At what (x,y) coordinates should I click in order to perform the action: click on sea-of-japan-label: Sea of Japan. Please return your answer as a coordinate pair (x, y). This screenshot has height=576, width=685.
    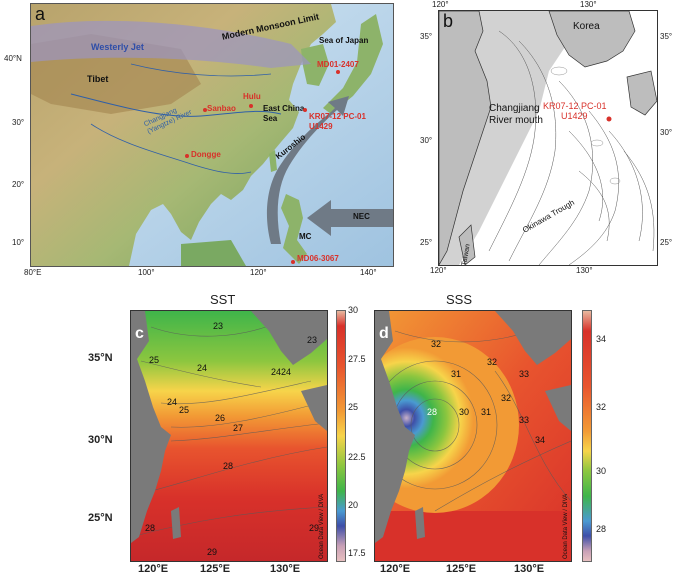
    Looking at the image, I should click on (344, 40).